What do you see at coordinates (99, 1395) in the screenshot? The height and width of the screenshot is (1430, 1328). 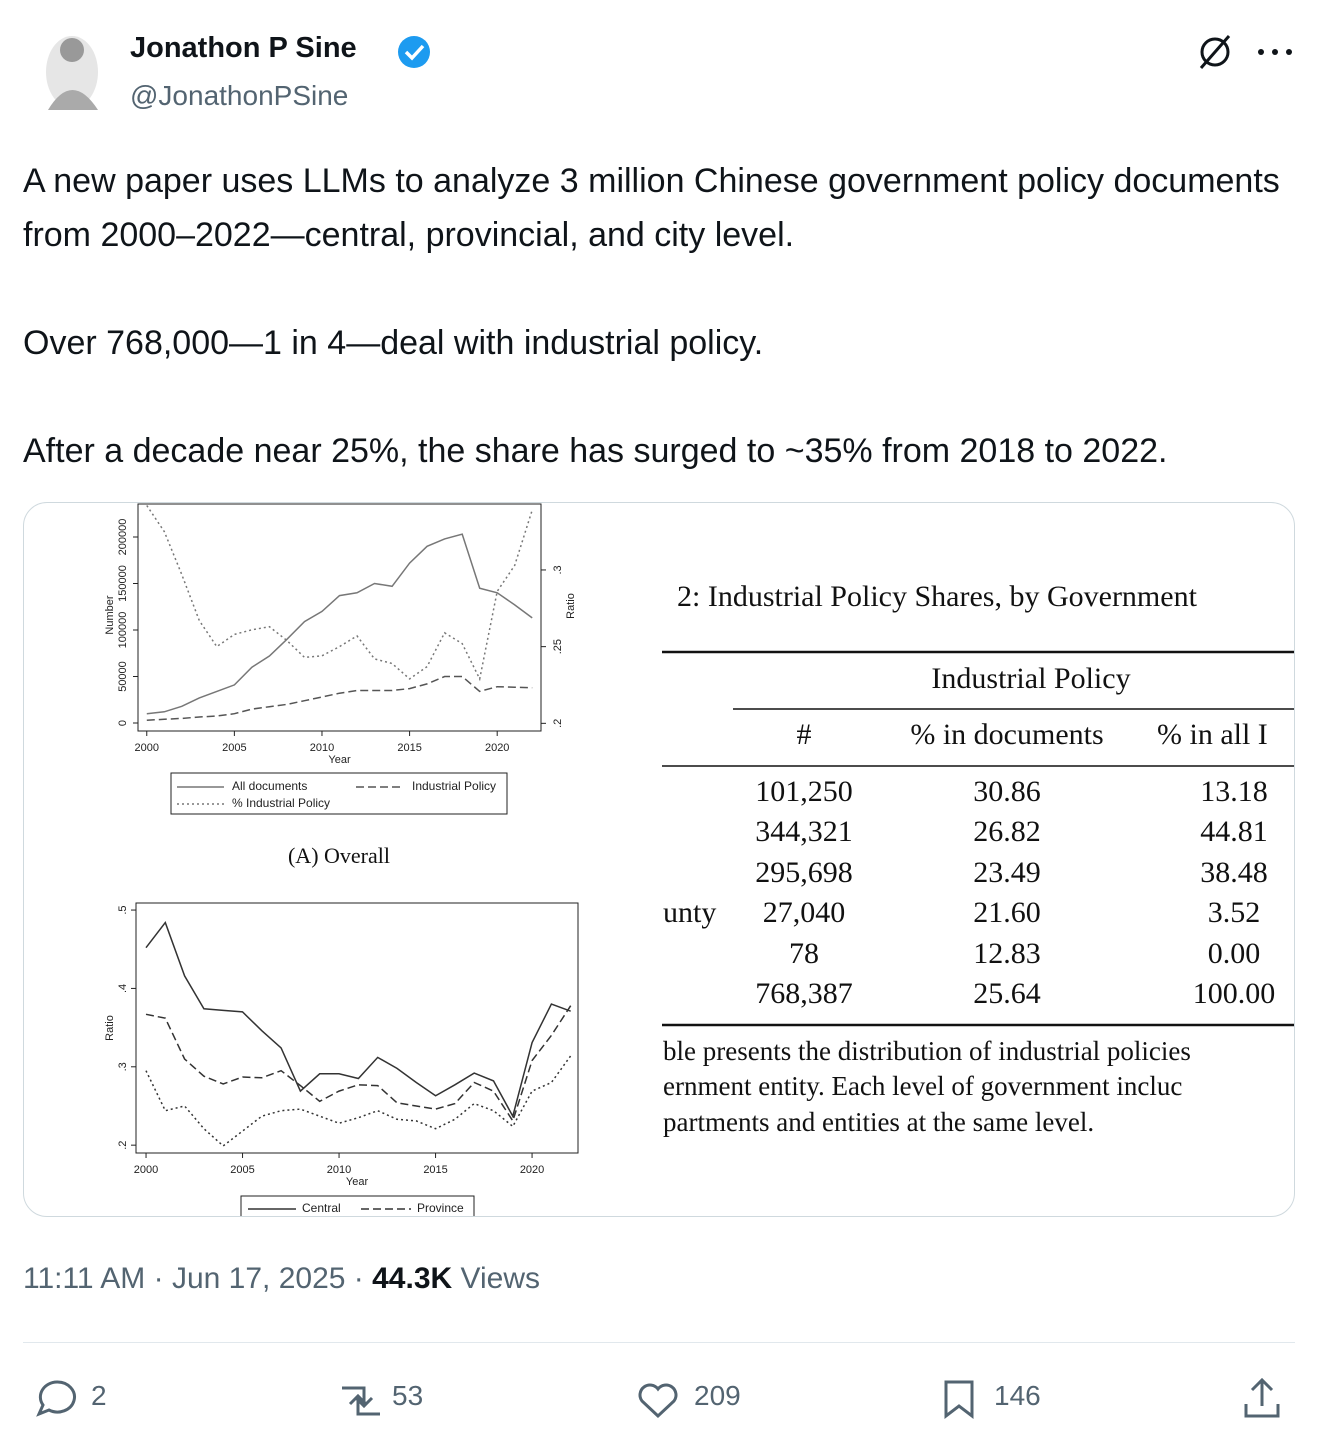 I see `reply-count: 2` at bounding box center [99, 1395].